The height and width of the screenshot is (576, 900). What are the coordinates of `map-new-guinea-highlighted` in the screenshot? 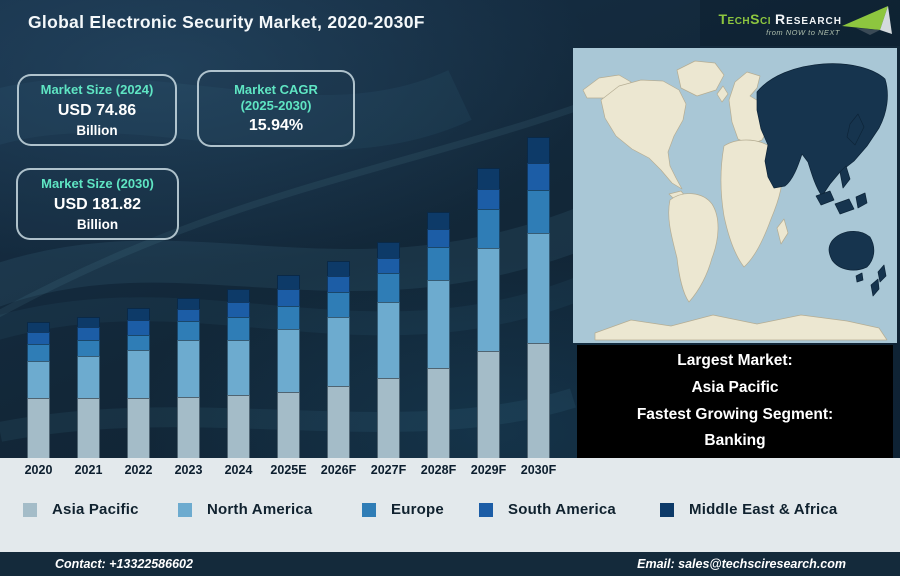 It's located at (861, 200).